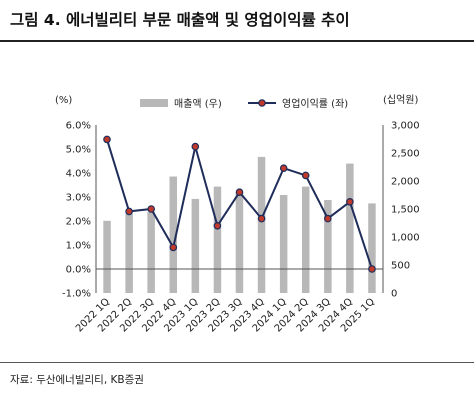 The height and width of the screenshot is (404, 474). I want to click on legend-line-marker, so click(262, 103).